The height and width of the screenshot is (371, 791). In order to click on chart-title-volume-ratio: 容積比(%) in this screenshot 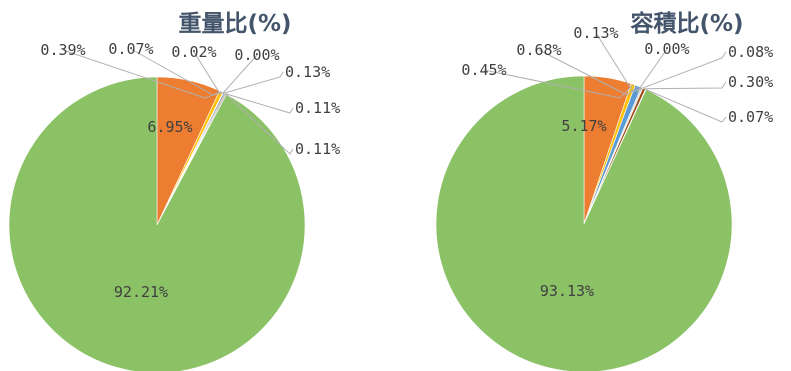, I will do `click(686, 23)`.